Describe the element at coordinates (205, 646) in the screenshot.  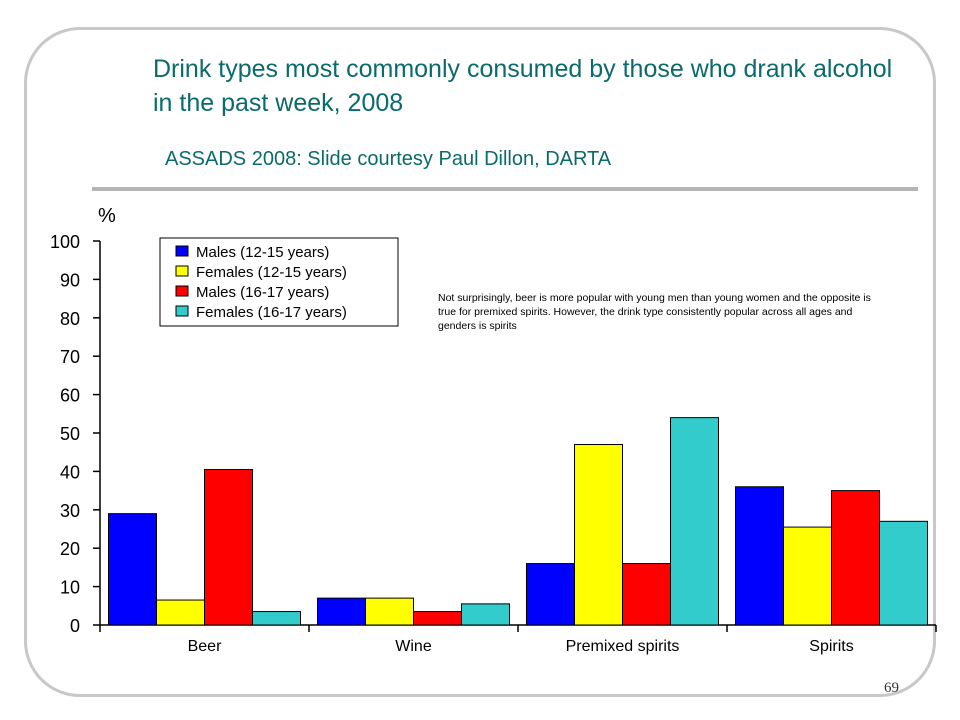
I see `x-category-label: Beer` at that location.